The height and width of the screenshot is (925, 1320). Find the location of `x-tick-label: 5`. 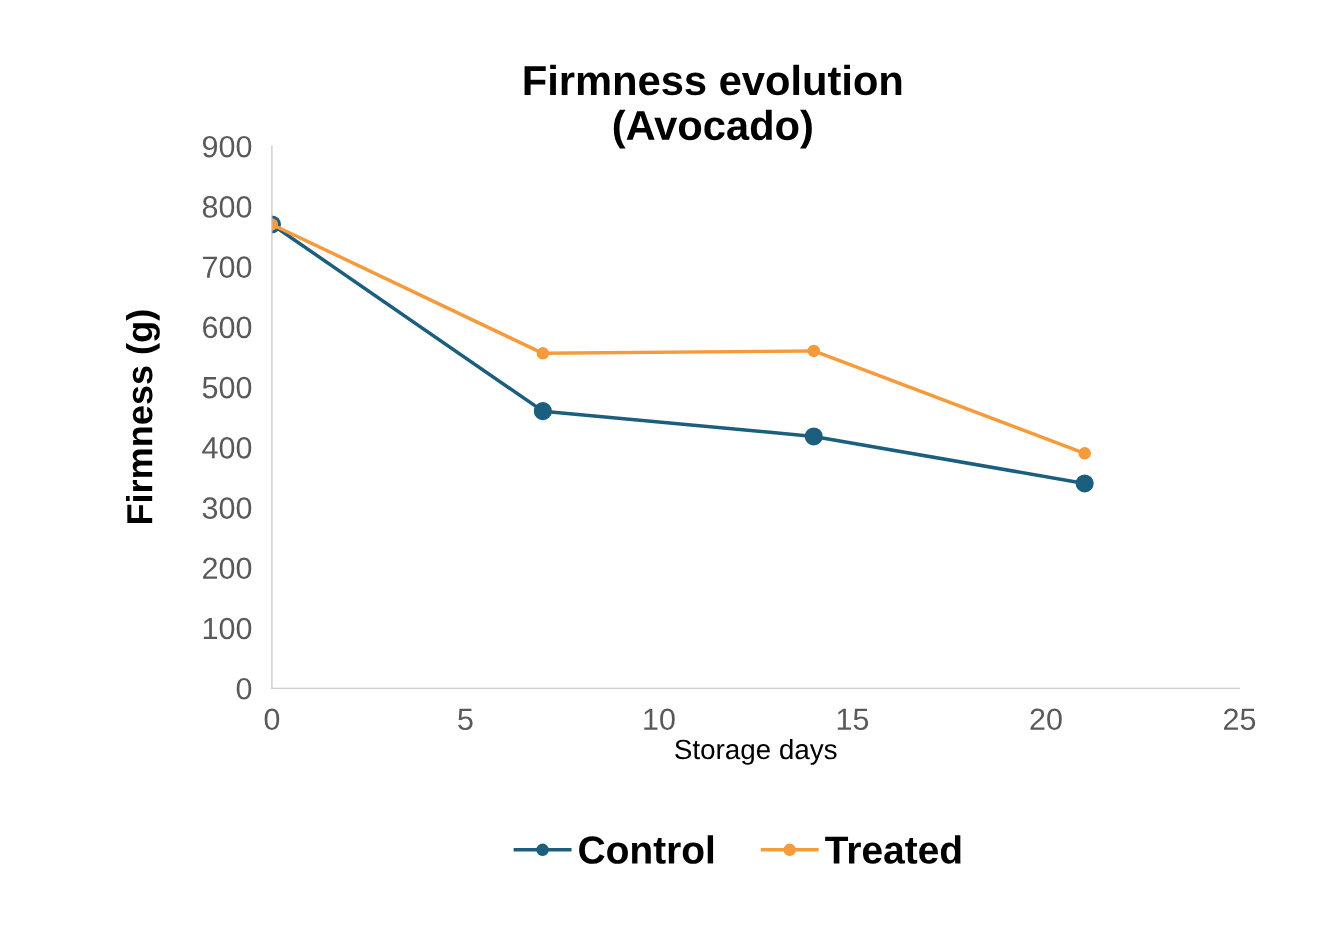

x-tick-label: 5 is located at coordinates (465, 719).